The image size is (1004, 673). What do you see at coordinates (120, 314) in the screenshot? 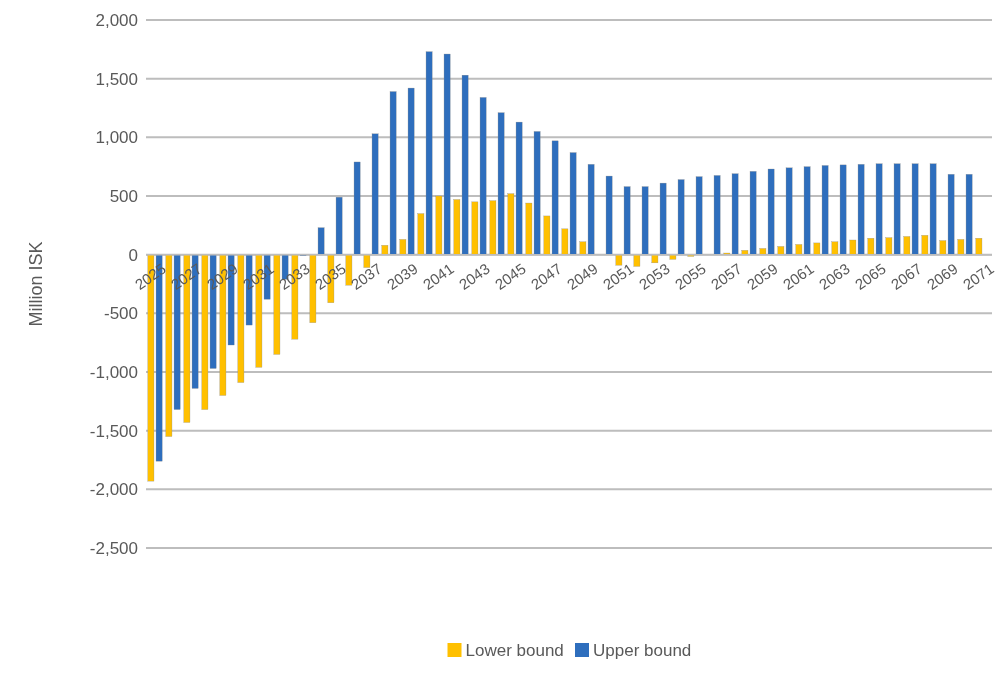
I see `y-tick-label: -500` at bounding box center [120, 314].